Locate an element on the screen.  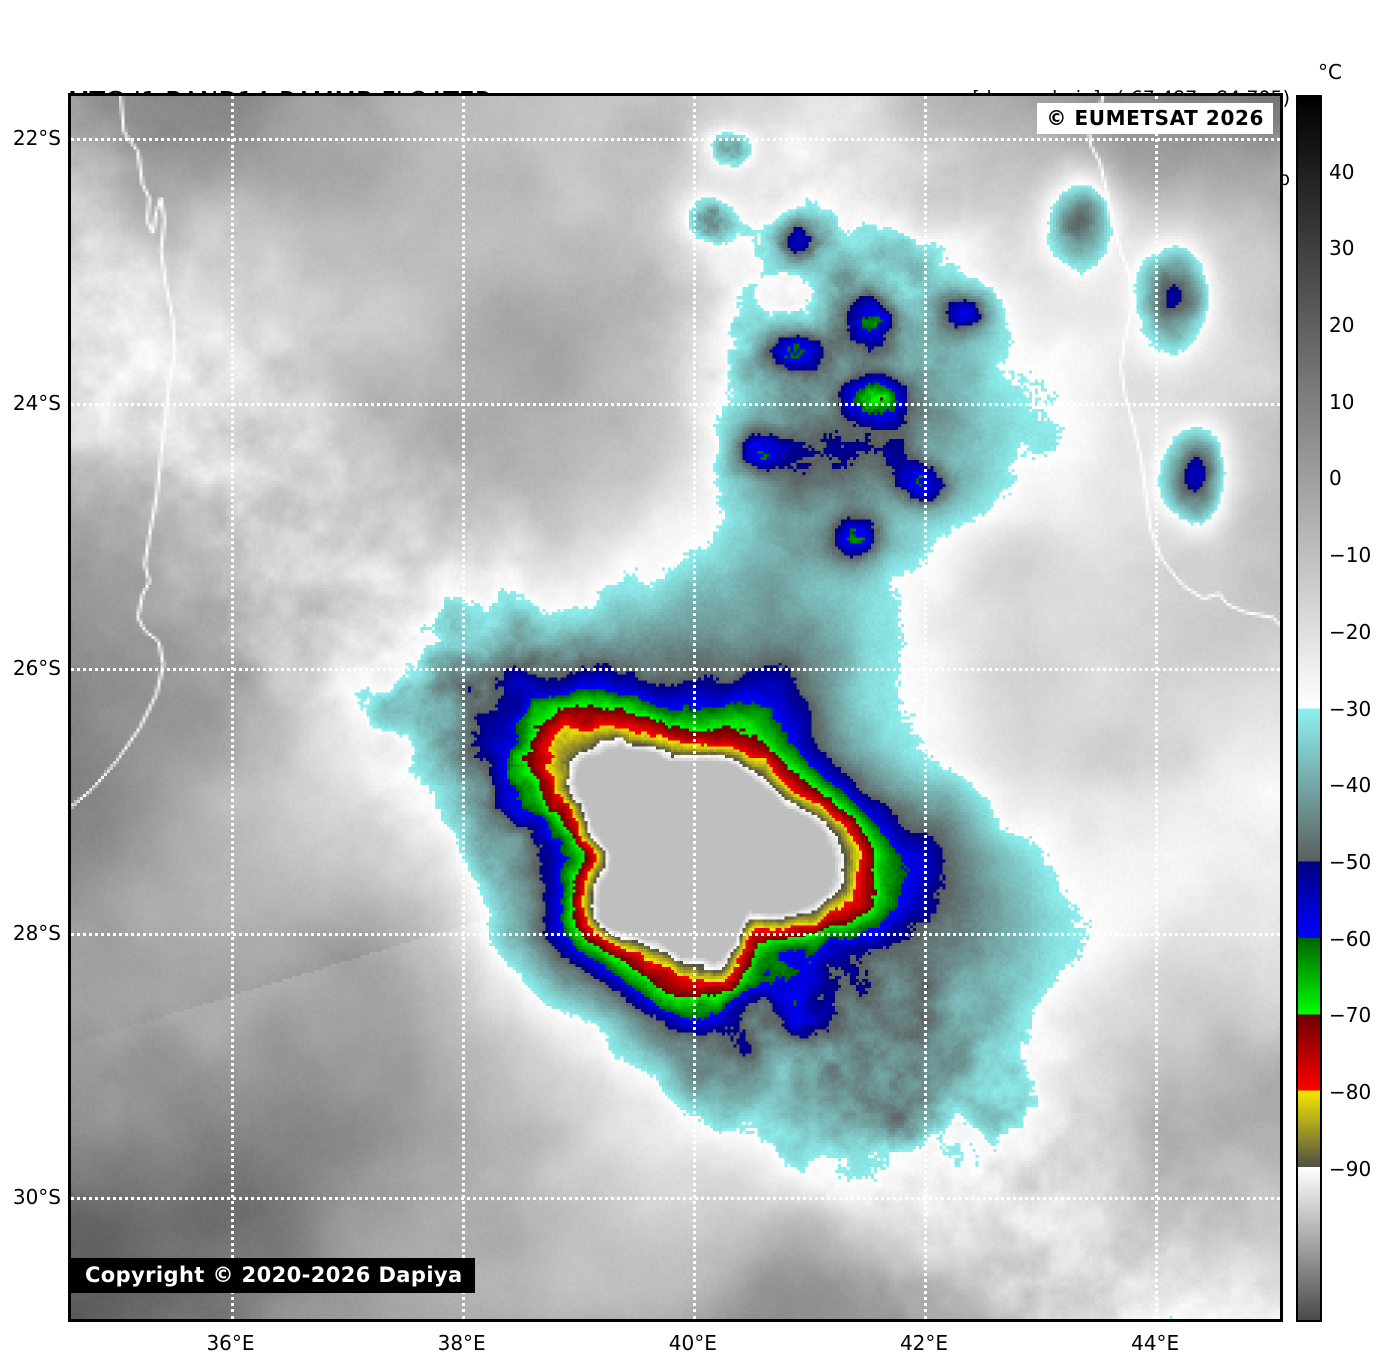
temperature-colorbar is located at coordinates (1309, 708).